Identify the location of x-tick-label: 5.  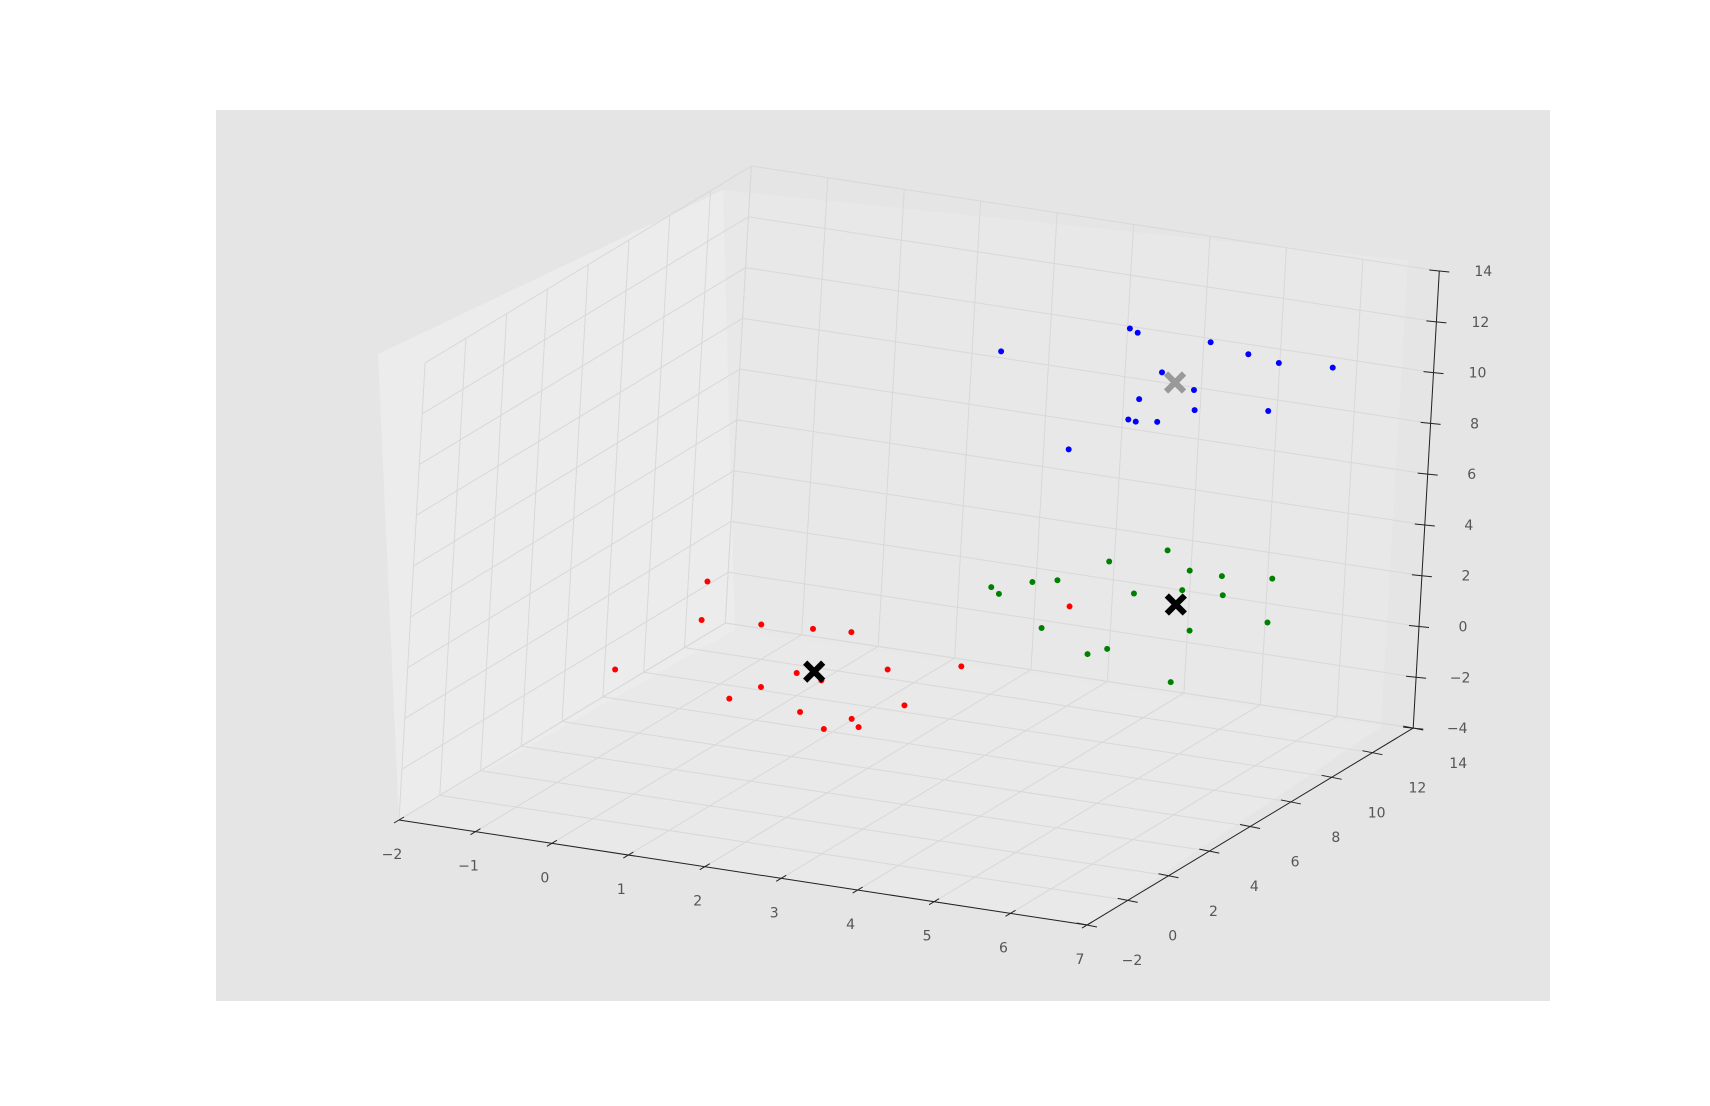
(927, 937).